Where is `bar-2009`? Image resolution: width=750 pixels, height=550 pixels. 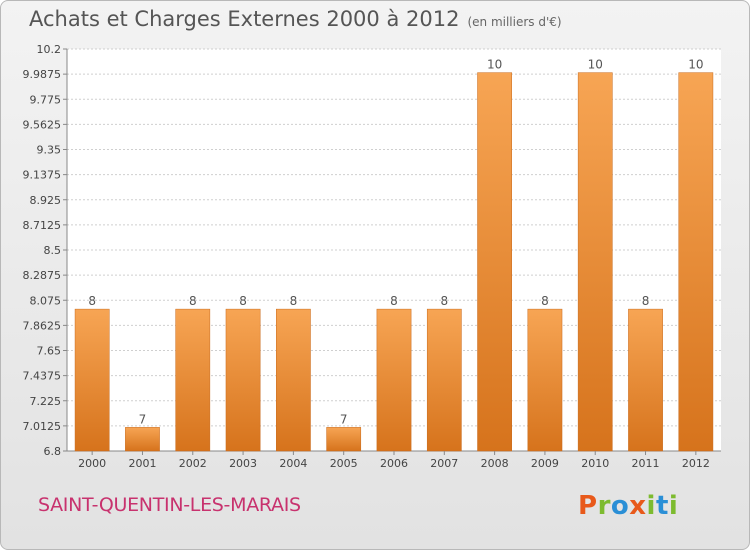
bar-2009 is located at coordinates (545, 380).